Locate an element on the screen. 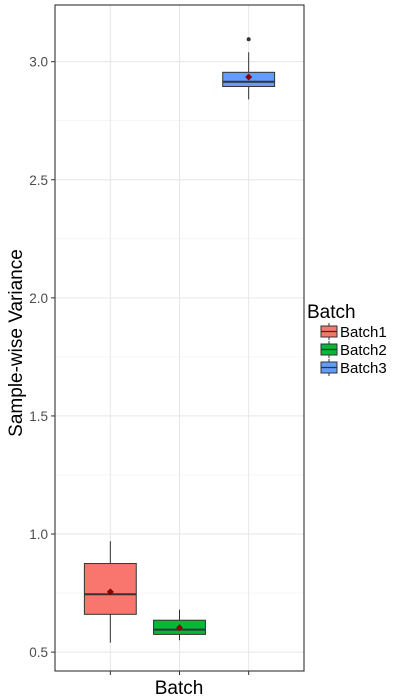 The image size is (400, 700). y-tick-label: 0.5 is located at coordinates (38, 652).